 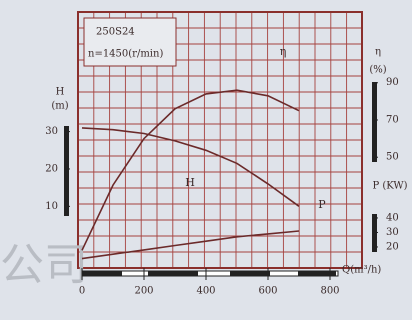 I want to click on chart-title: 250S24, so click(x=115, y=32).